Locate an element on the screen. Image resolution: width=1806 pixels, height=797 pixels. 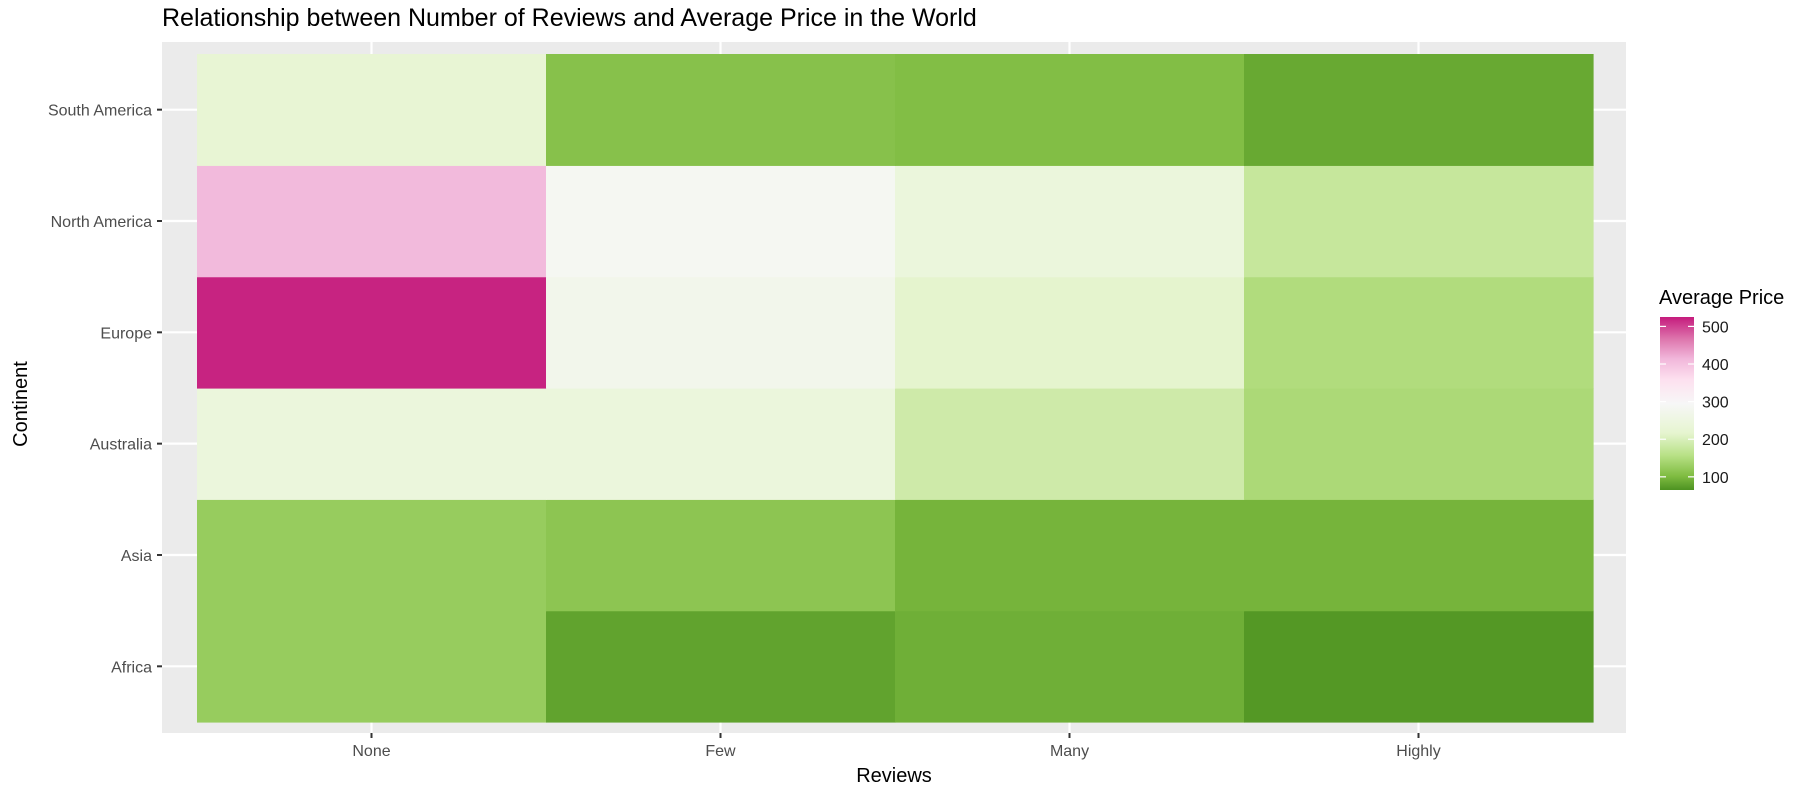
legend-ticks: 100 200 300 400 500 is located at coordinates (1694, 403).